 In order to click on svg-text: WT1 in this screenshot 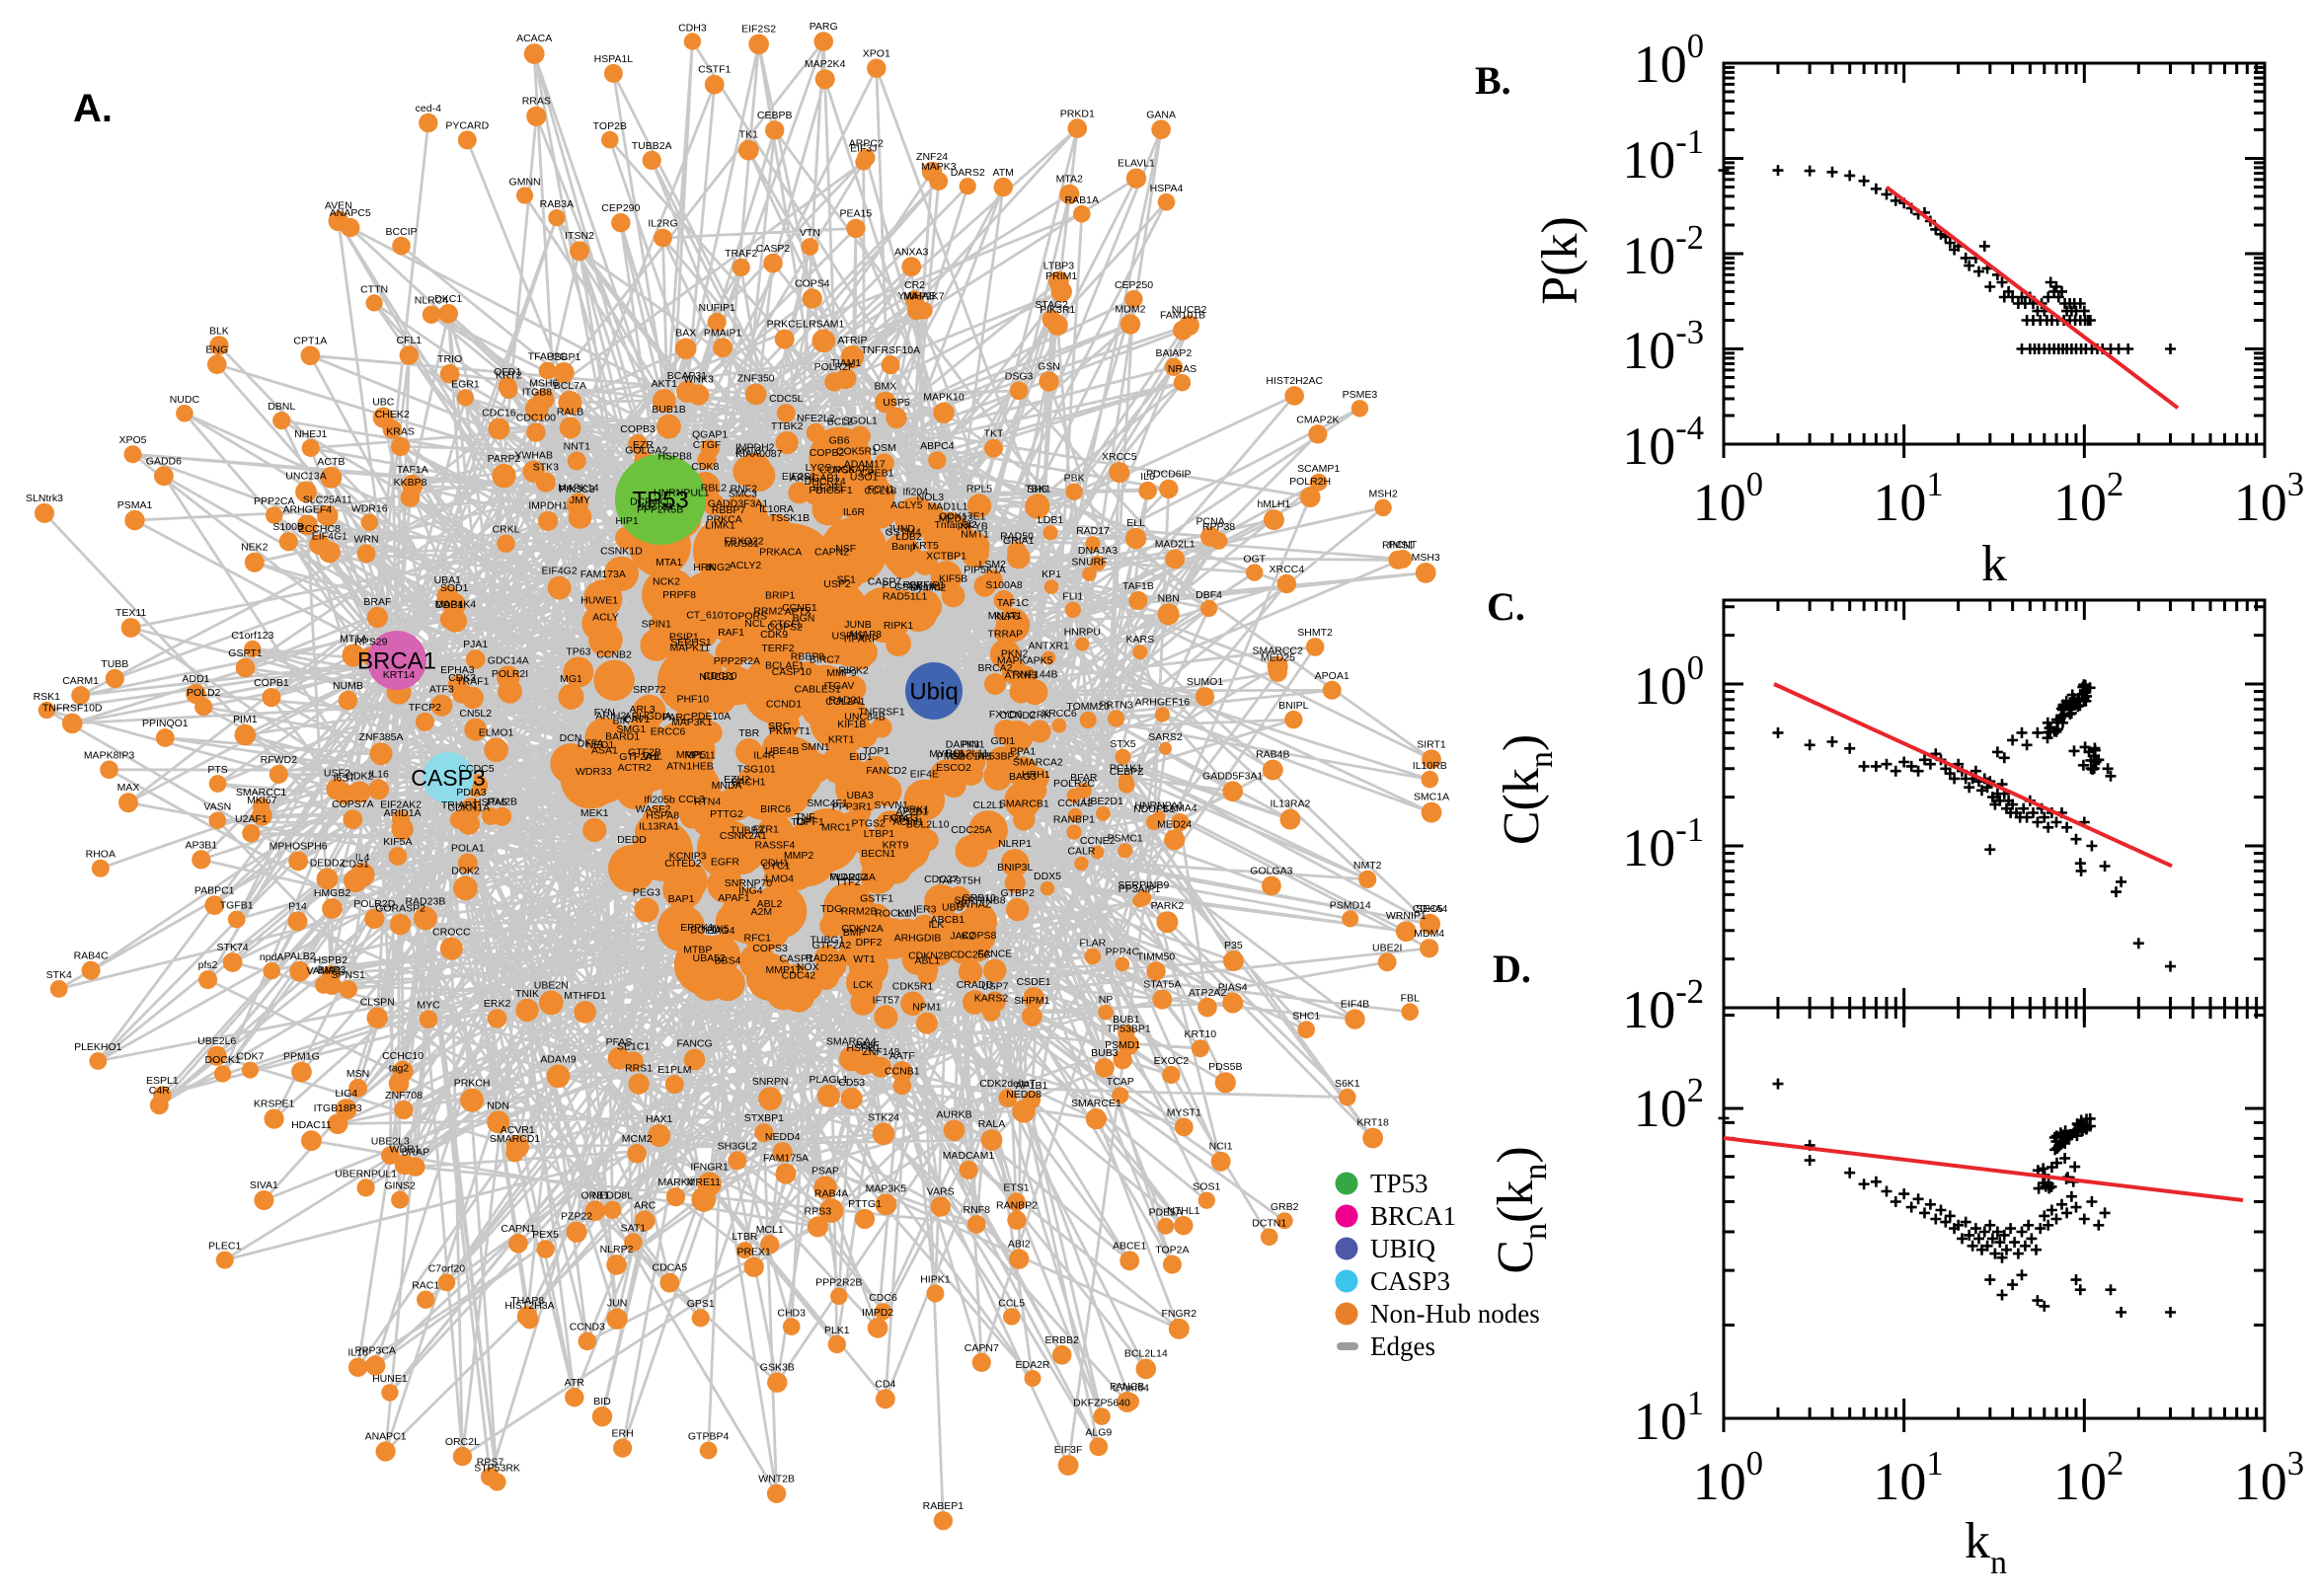, I will do `click(864, 959)`.